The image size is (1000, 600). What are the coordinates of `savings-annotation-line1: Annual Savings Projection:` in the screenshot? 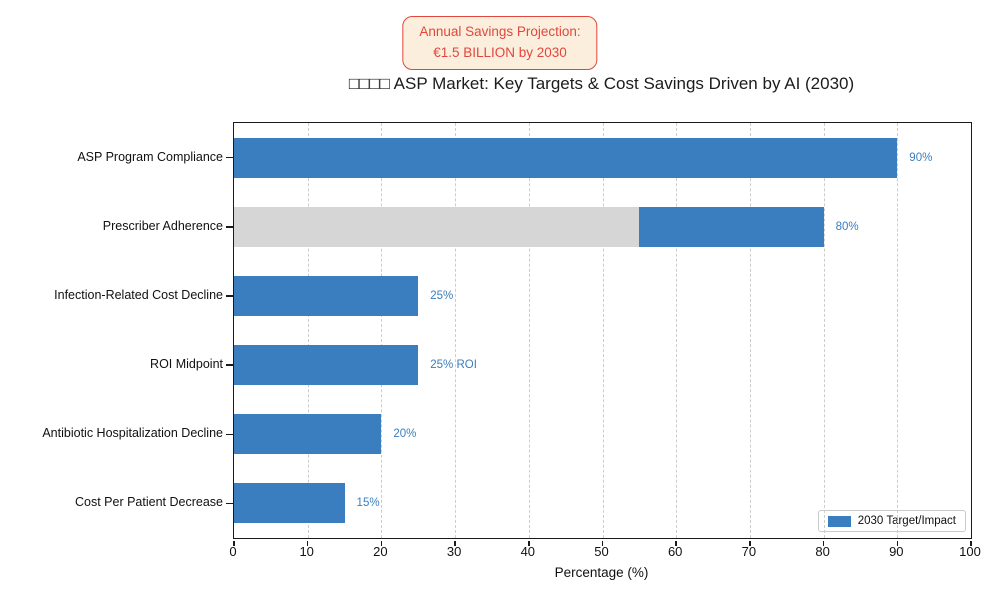 It's located at (500, 31).